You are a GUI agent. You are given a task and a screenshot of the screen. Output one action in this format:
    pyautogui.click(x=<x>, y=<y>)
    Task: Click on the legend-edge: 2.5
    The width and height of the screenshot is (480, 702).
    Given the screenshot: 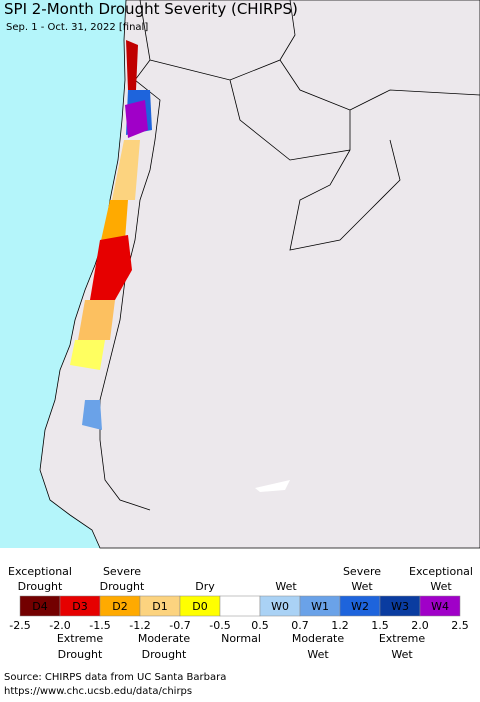 What is the action you would take?
    pyautogui.click(x=460, y=625)
    